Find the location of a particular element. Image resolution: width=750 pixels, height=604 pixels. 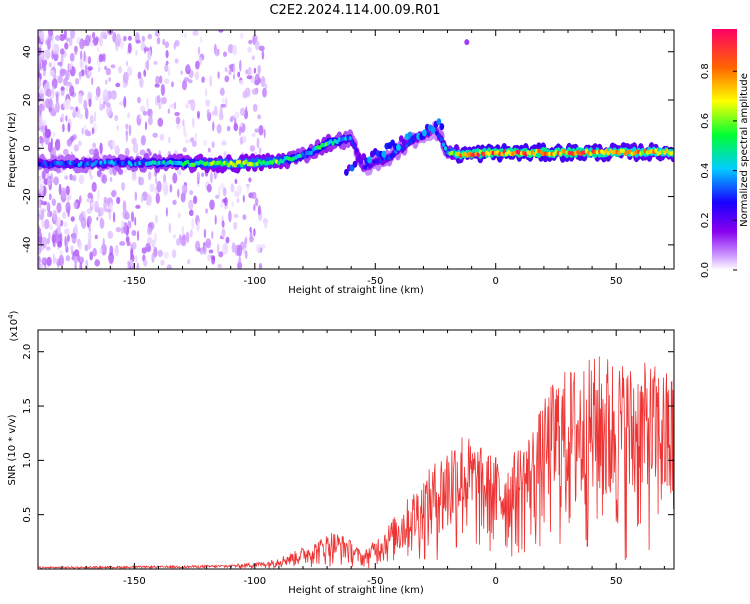

snr-ylabel: SNR (10 * v/v) is located at coordinates (12, 449).